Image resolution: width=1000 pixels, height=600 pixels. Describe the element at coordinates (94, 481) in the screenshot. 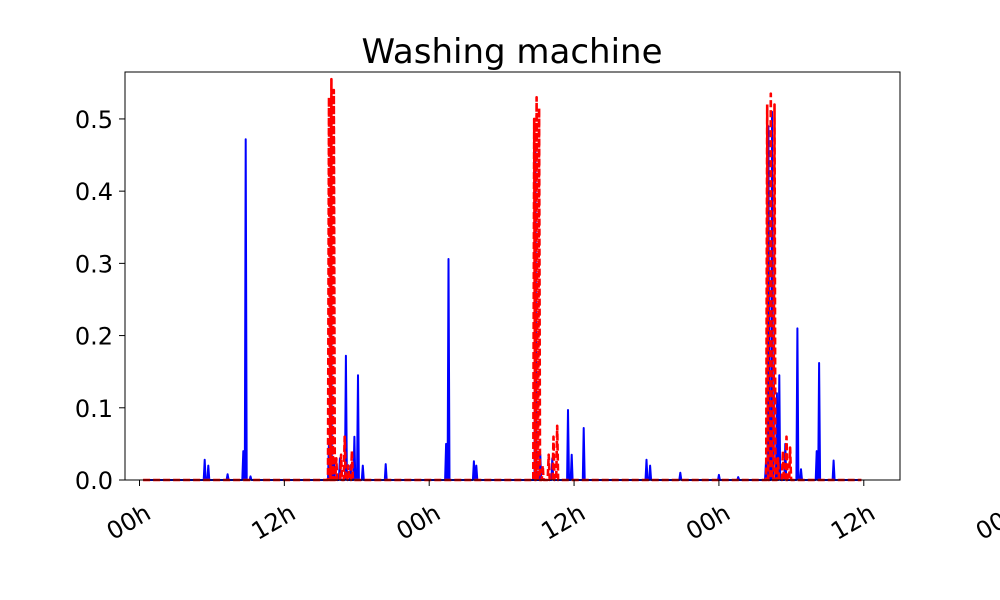

I see `y-tick-label: 0.0` at that location.